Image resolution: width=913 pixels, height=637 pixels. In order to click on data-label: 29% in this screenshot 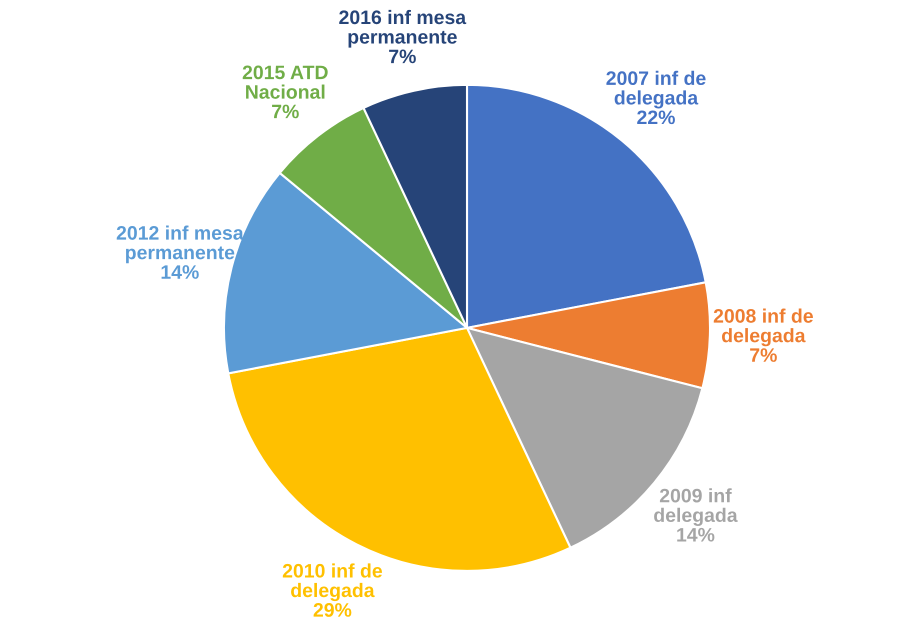, I will do `click(333, 610)`.